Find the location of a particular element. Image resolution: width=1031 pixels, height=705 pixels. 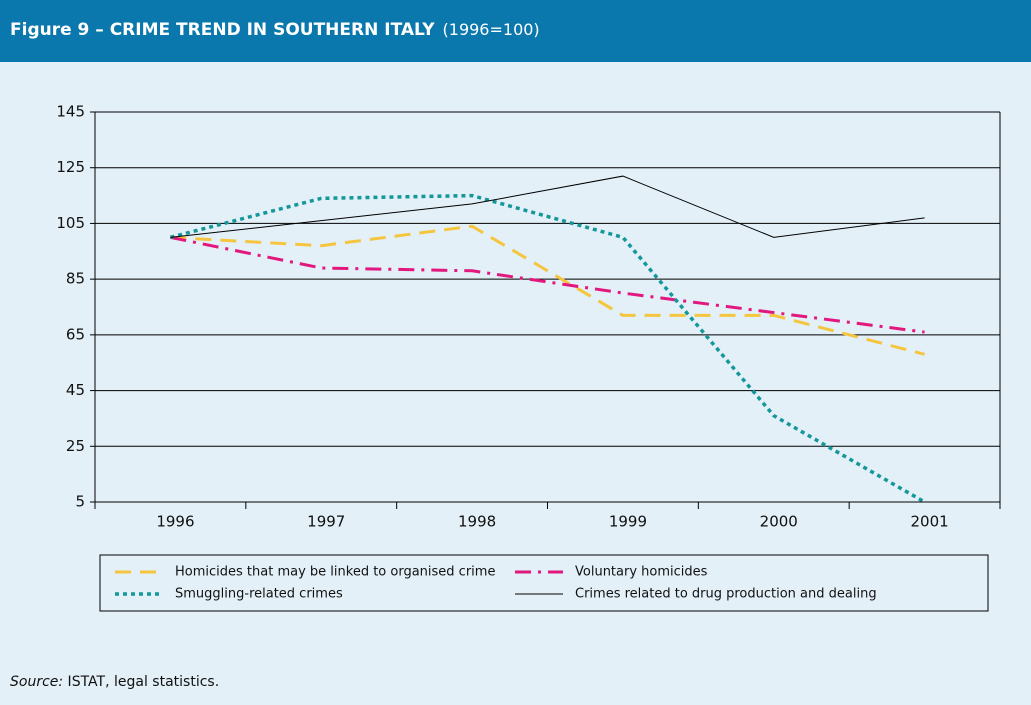

y-tick-label: 145 is located at coordinates (70, 112).